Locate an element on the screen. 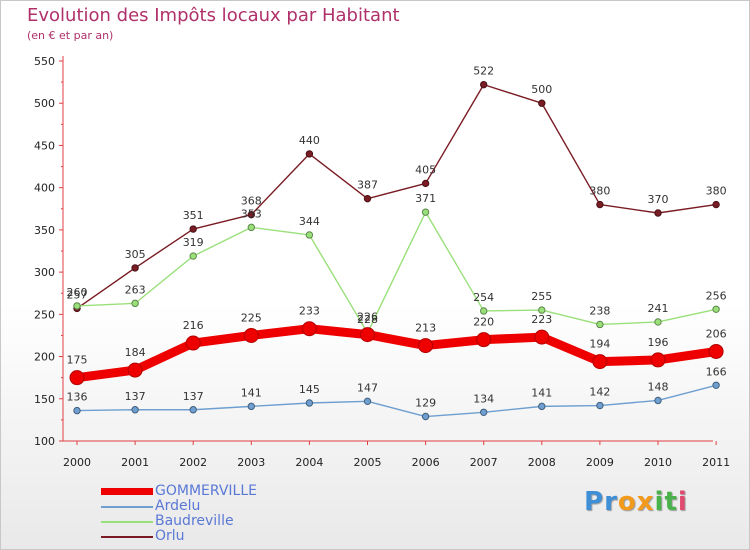 The height and width of the screenshot is (550, 750). y-tick-label: 450 is located at coordinates (44, 145).